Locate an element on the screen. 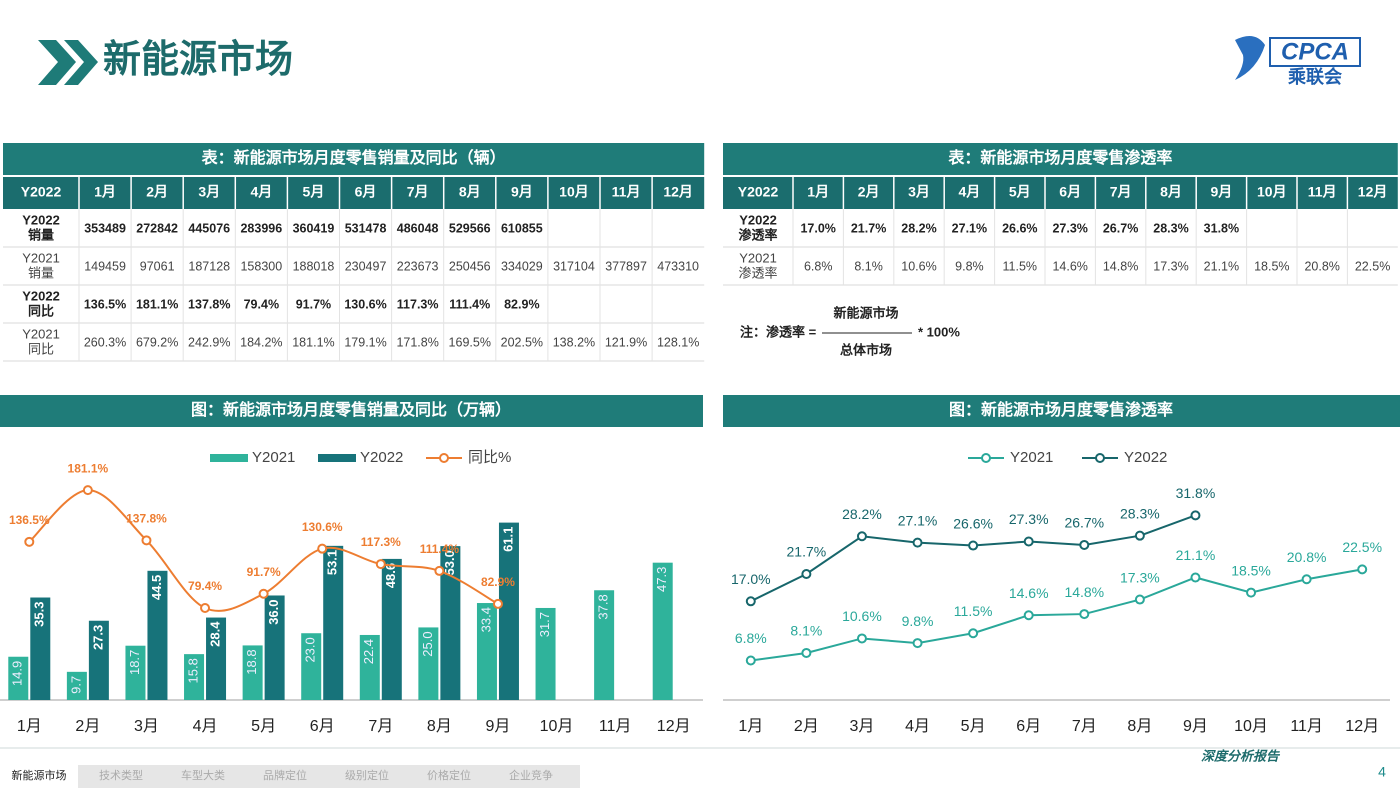  chart-title: 图：新能源市场月度零售渗透率 is located at coordinates (1061, 409).